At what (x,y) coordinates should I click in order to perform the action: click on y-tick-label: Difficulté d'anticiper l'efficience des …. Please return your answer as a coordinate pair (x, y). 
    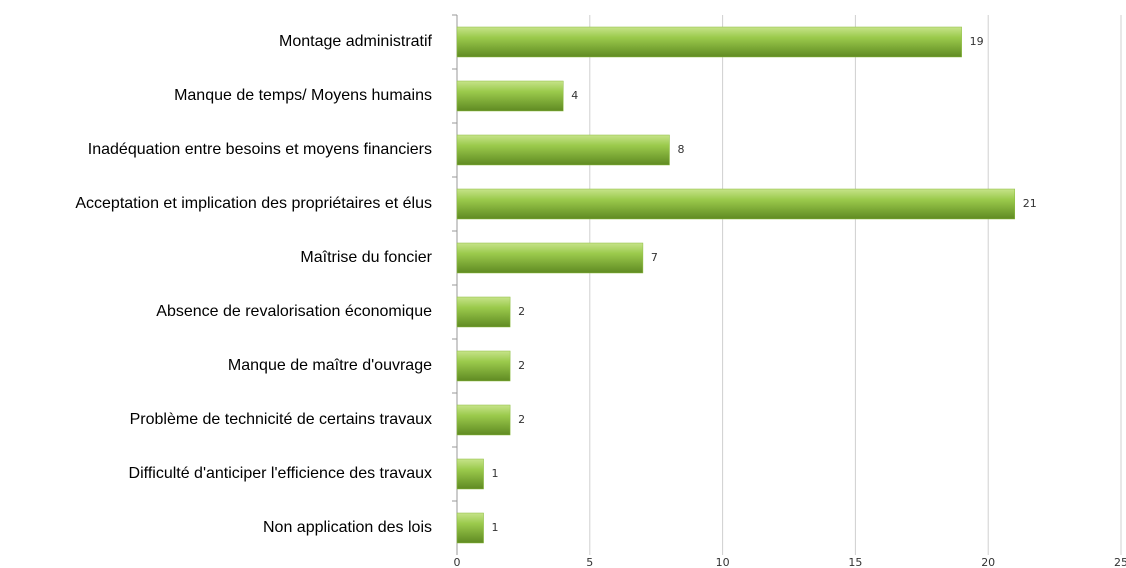
    Looking at the image, I should click on (280, 473).